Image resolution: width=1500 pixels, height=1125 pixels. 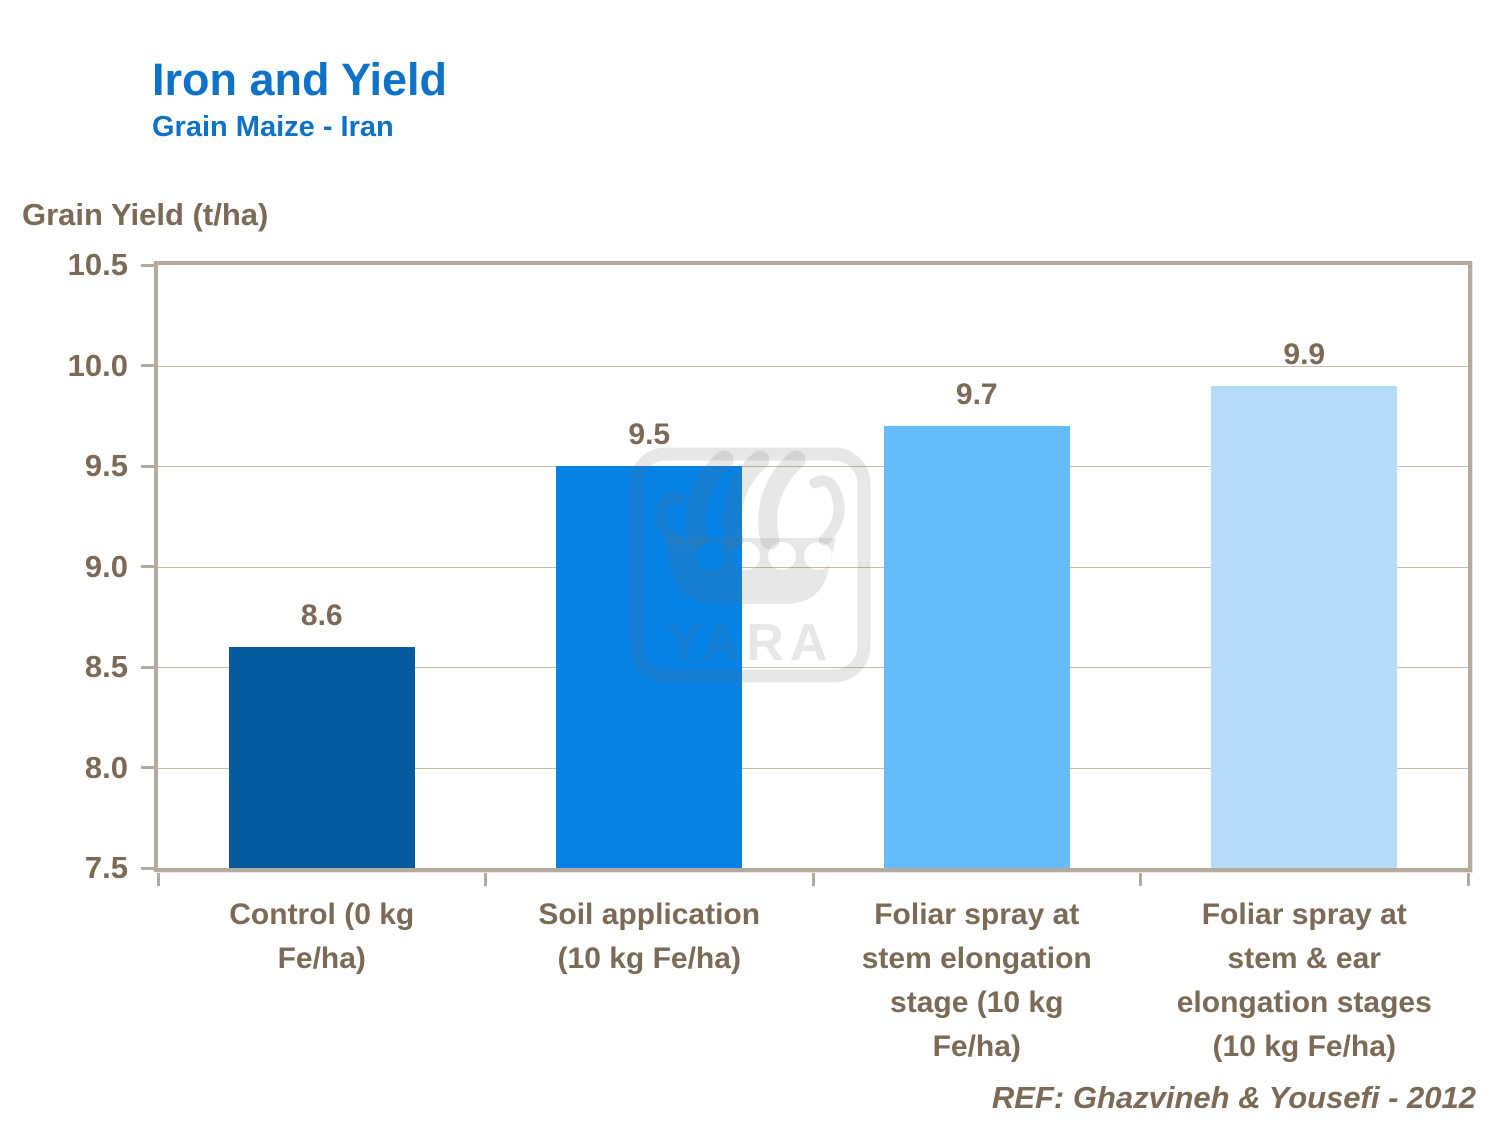 I want to click on title-block: Iron and Yield Grain Maize - Iran, so click(x=299, y=99).